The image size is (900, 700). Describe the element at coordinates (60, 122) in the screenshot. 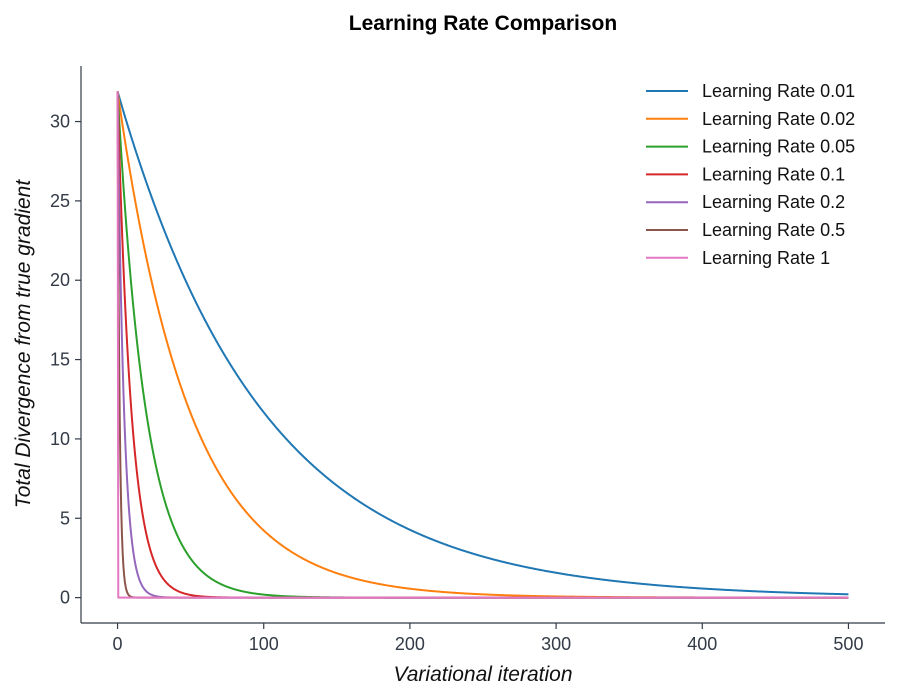

I see `y-tick-label: 30` at that location.